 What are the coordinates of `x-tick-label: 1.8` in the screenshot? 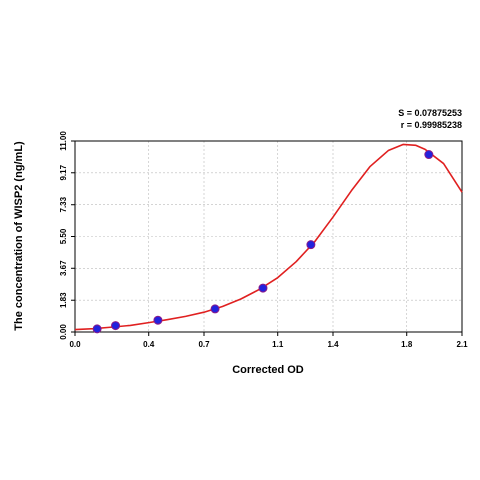 It's located at (407, 344).